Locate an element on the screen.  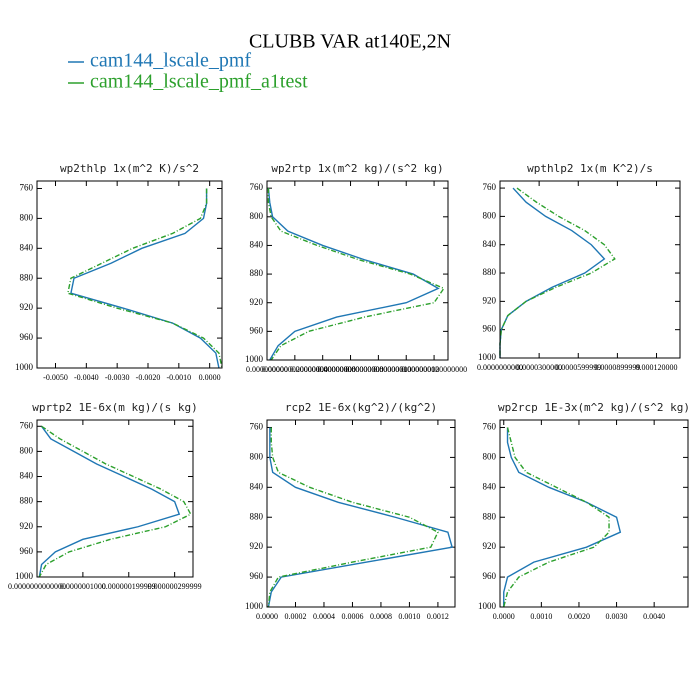
x-tick-label: -0.0010 is located at coordinates (178, 377).